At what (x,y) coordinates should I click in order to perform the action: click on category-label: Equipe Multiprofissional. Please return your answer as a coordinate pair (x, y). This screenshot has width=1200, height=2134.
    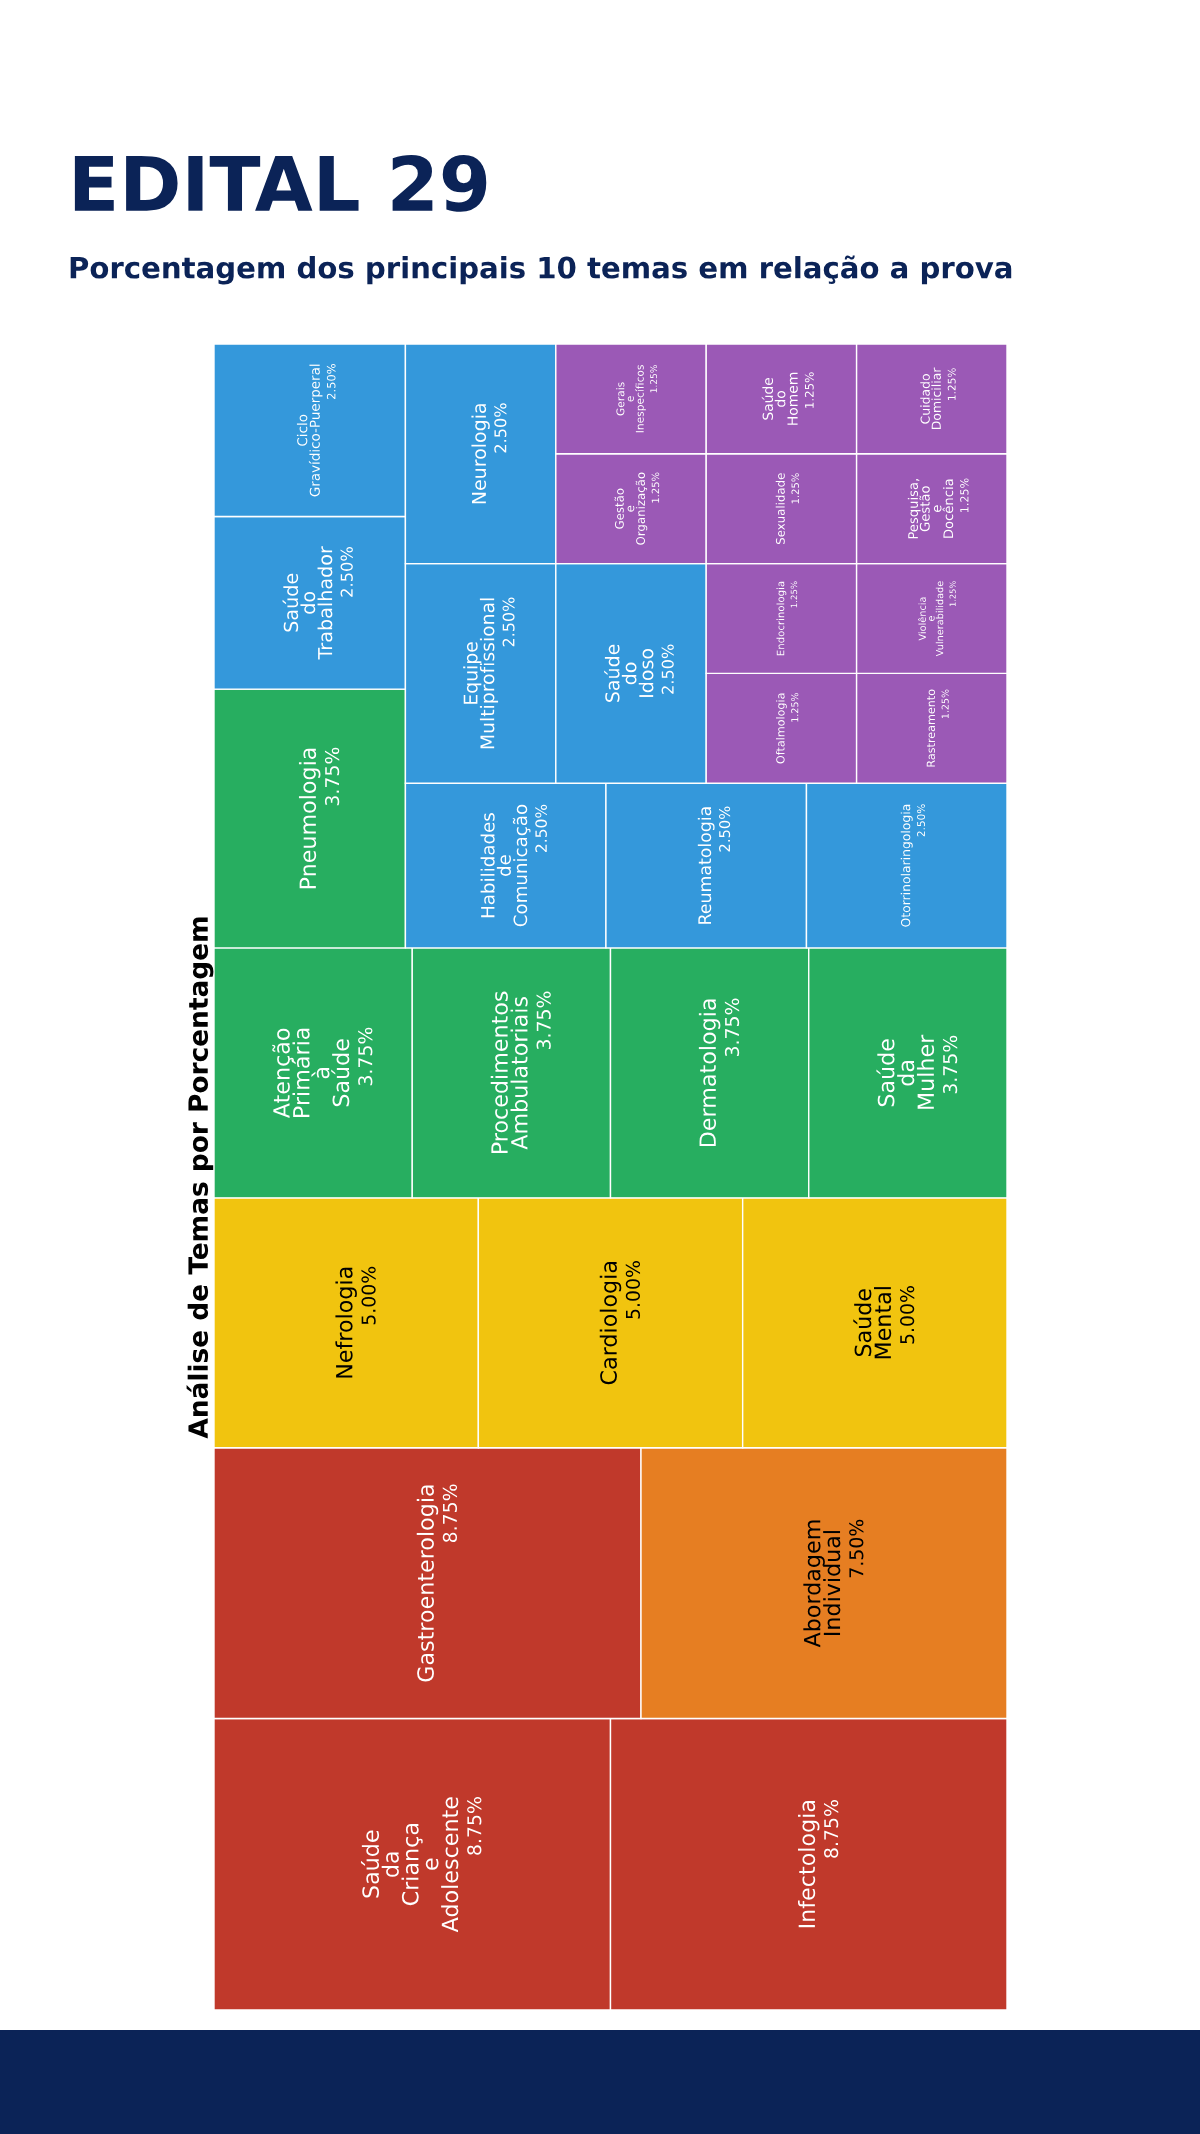
    Looking at the image, I should click on (481, 673).